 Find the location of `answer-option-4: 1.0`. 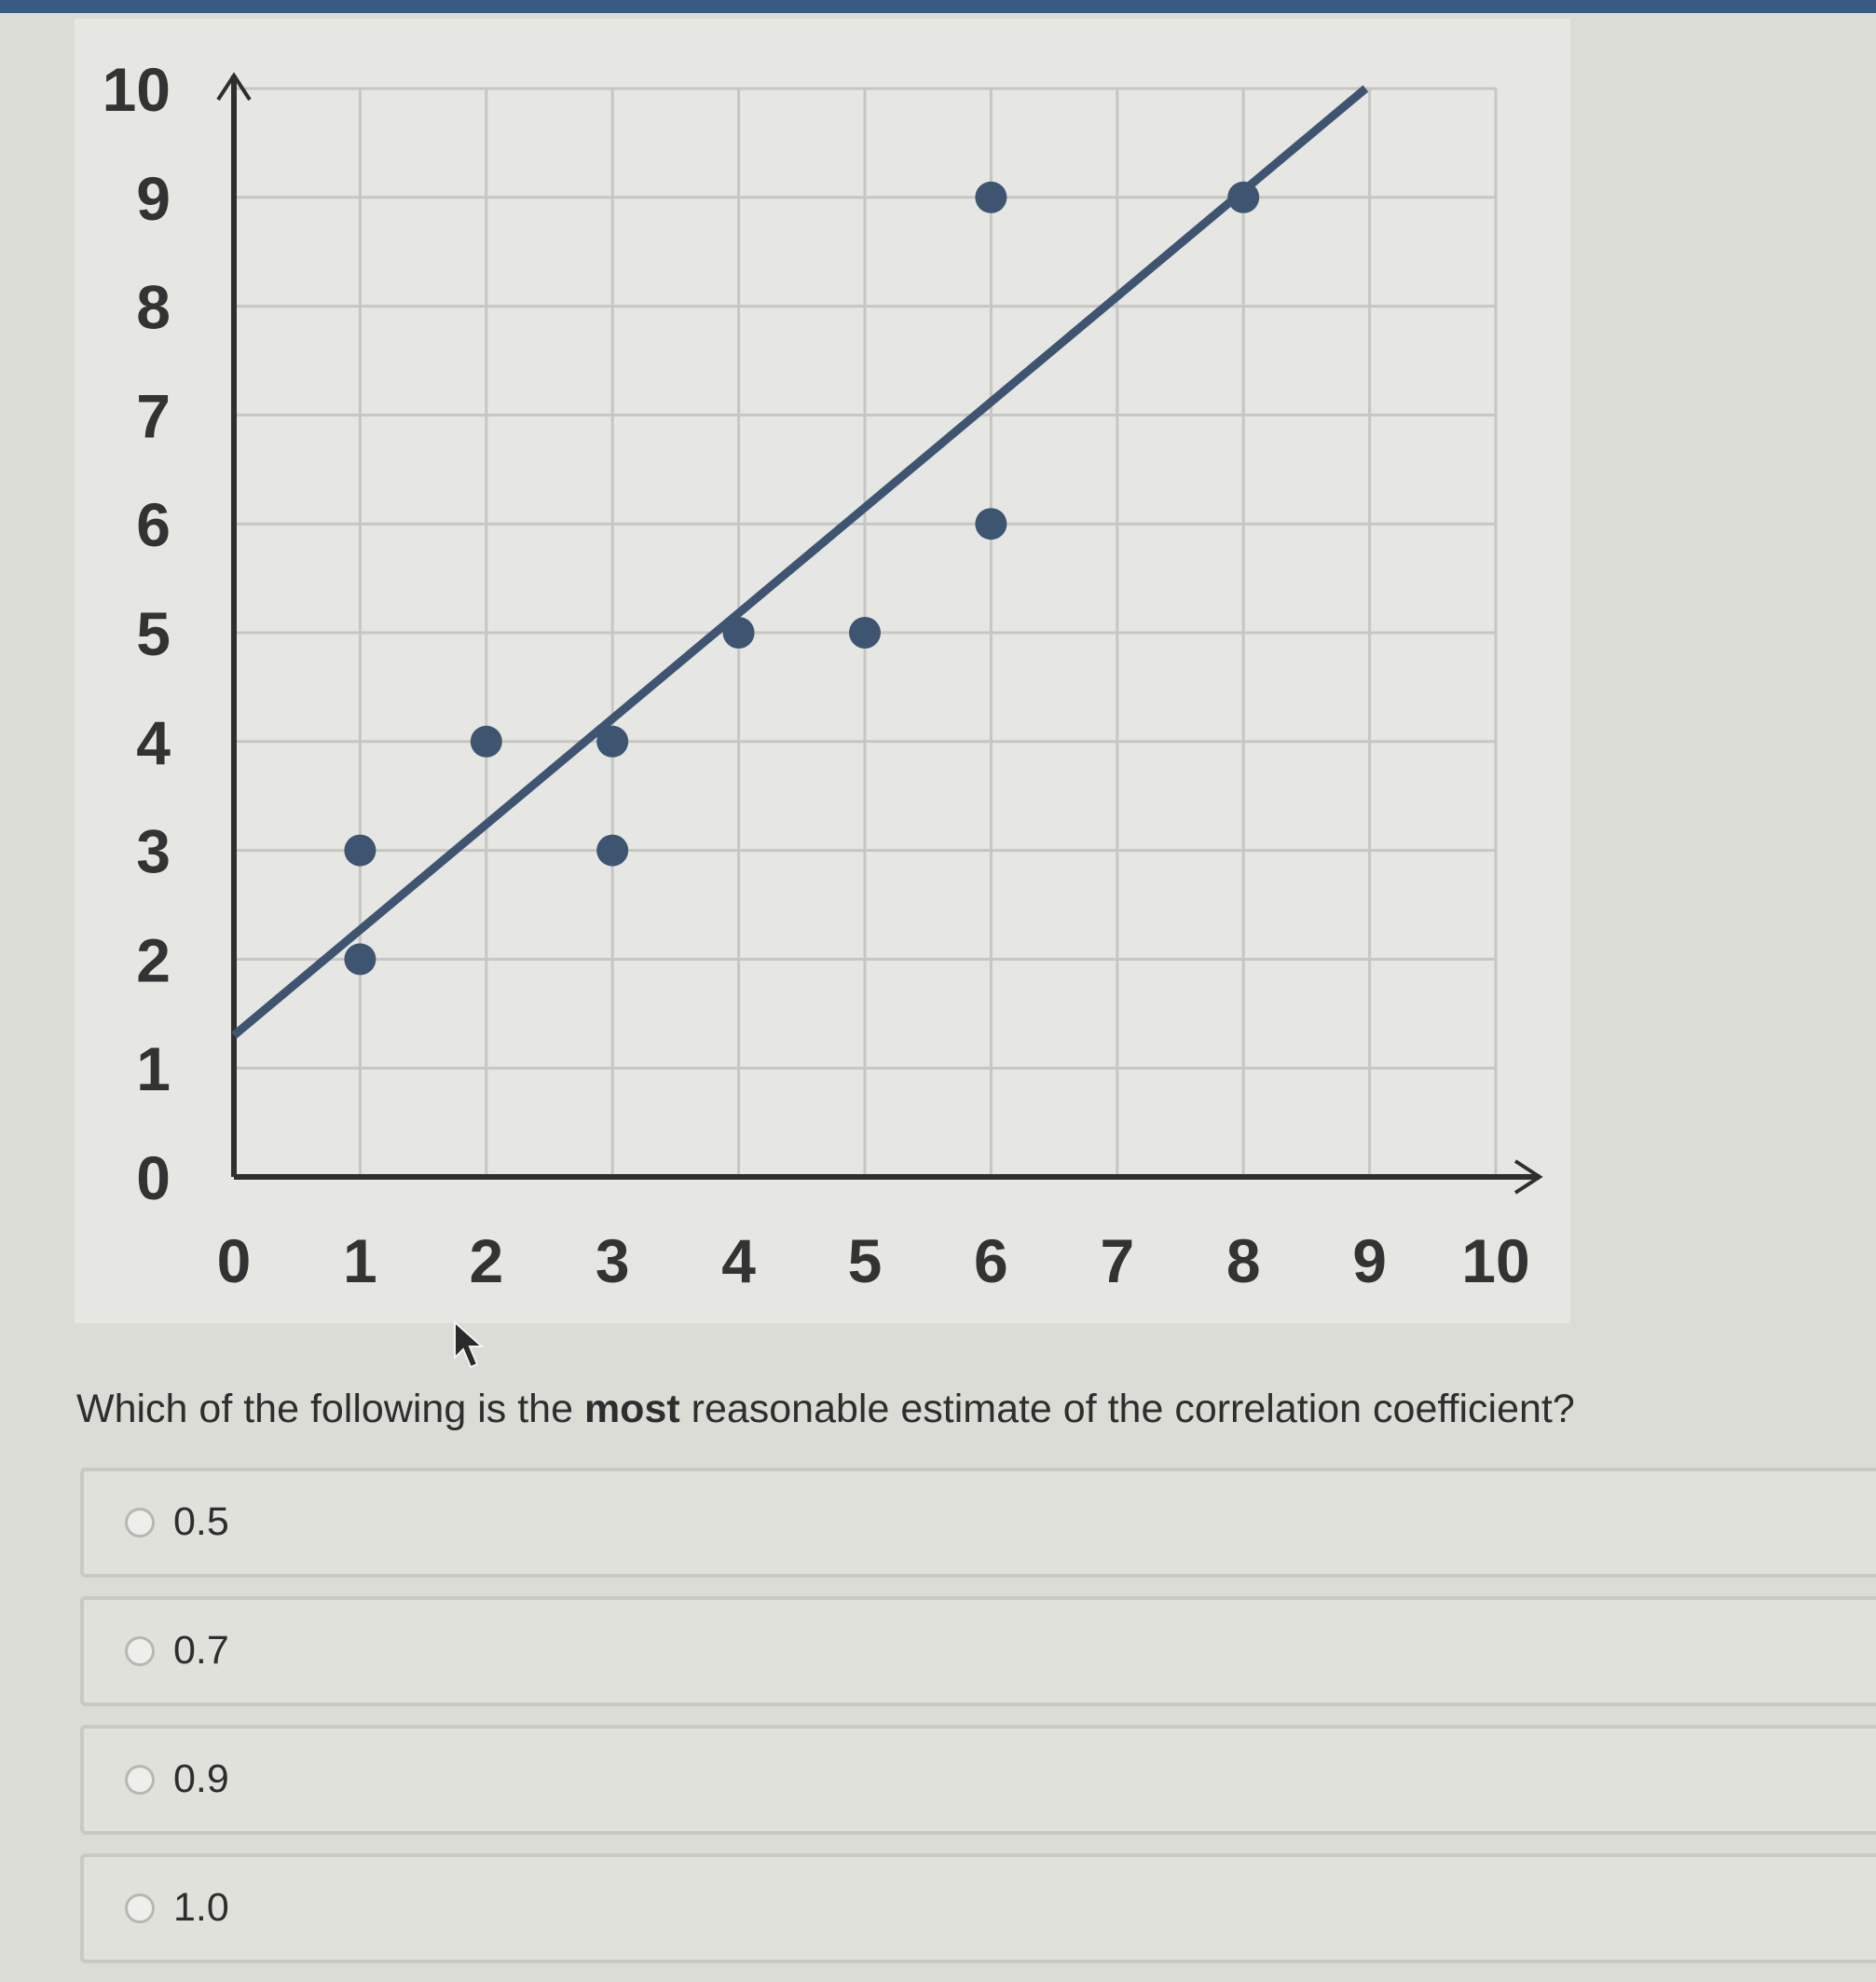

answer-option-4: 1.0 is located at coordinates (978, 1908).